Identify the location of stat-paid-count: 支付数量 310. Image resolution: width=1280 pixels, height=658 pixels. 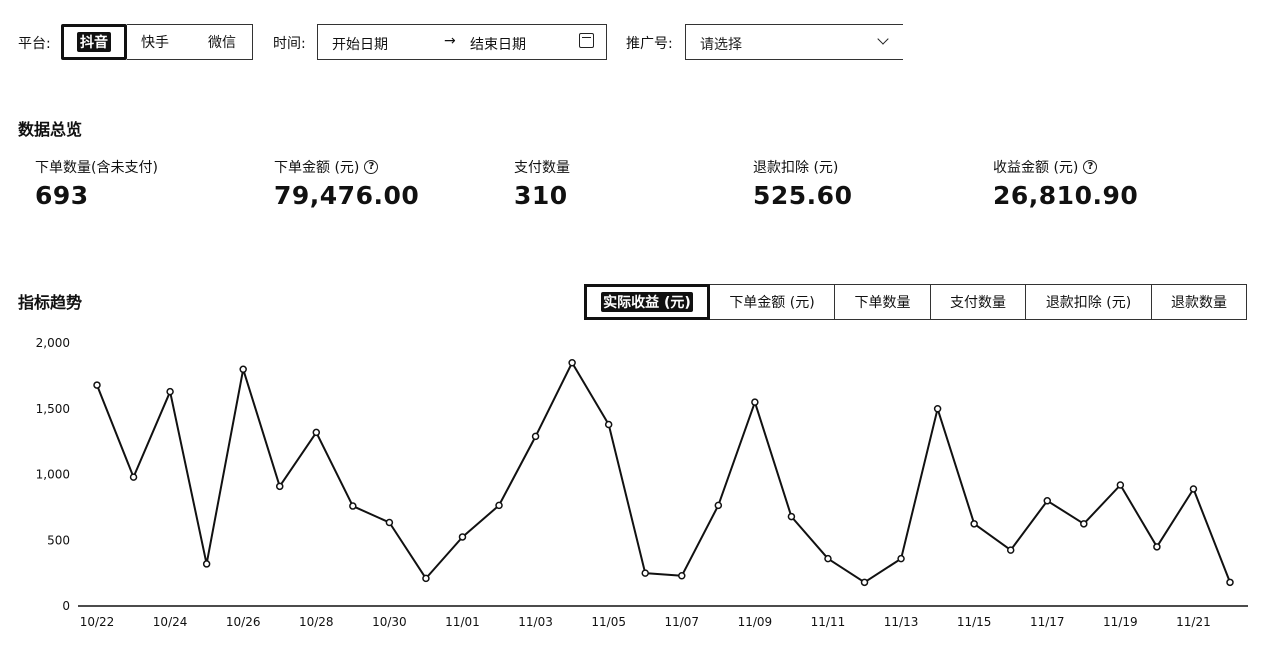
(542, 183).